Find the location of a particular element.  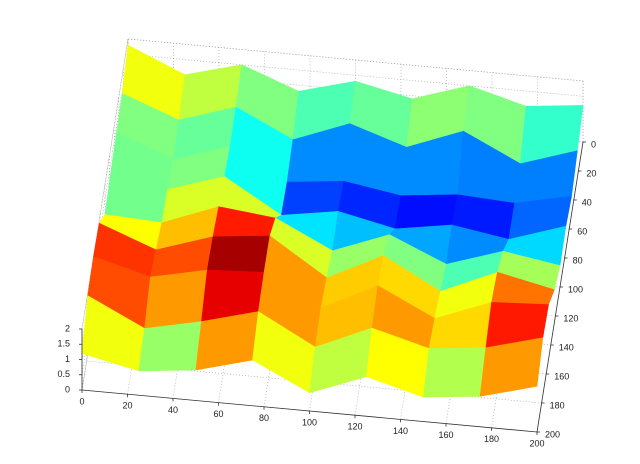

x-tick-label: 20 is located at coordinates (127, 406).